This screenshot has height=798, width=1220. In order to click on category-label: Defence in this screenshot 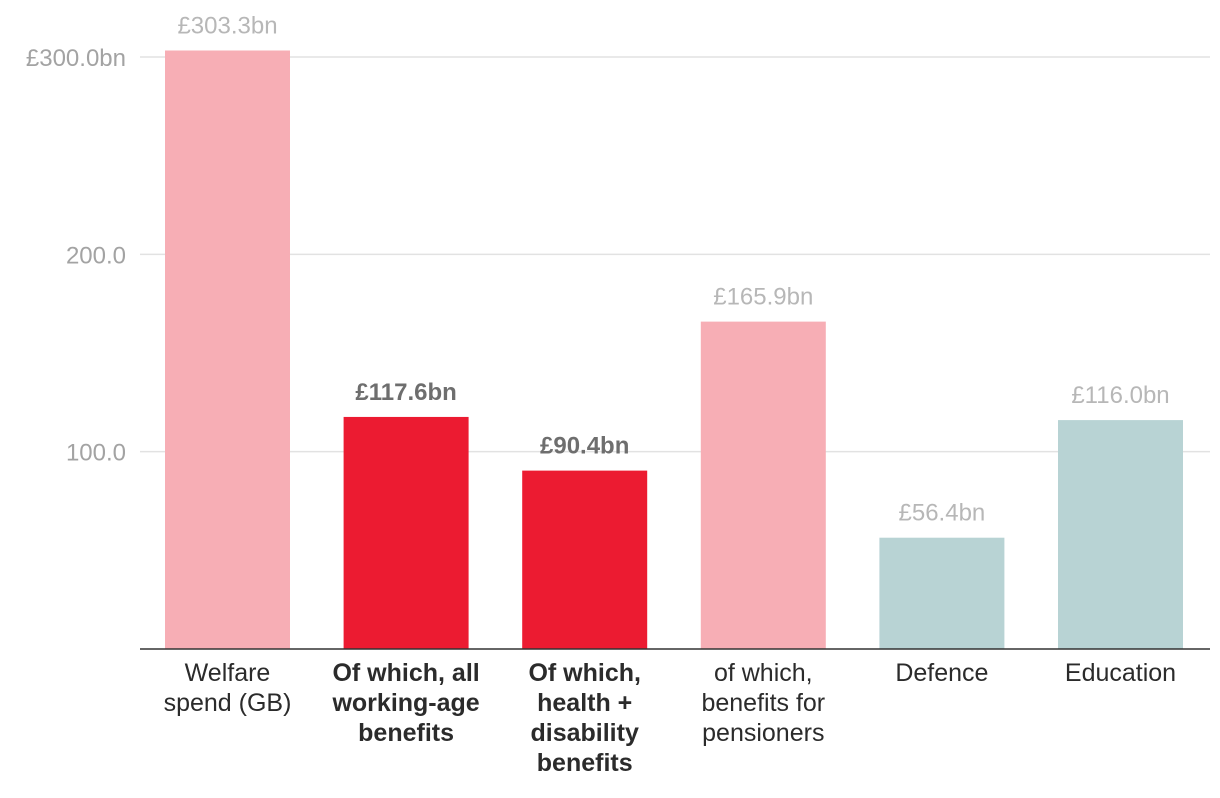, I will do `click(941, 673)`.